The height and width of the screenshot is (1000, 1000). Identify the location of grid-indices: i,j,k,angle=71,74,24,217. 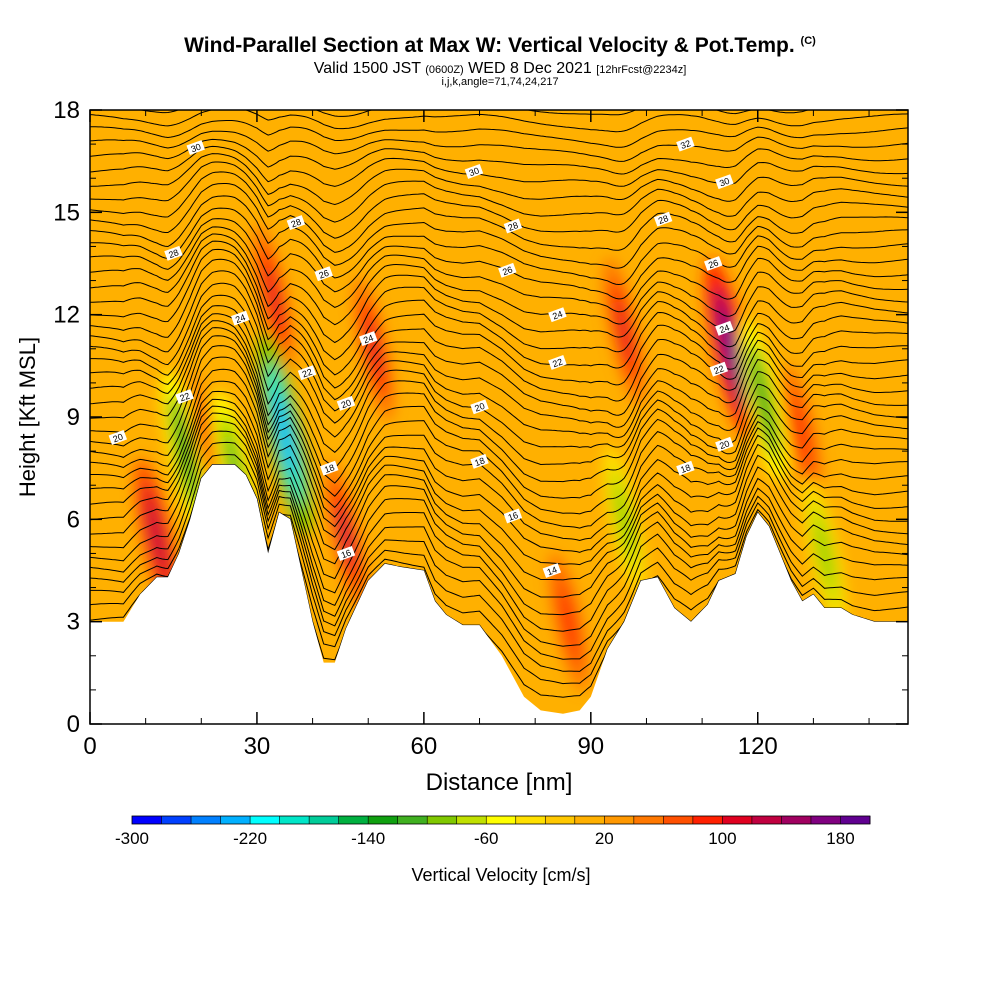
(500, 82).